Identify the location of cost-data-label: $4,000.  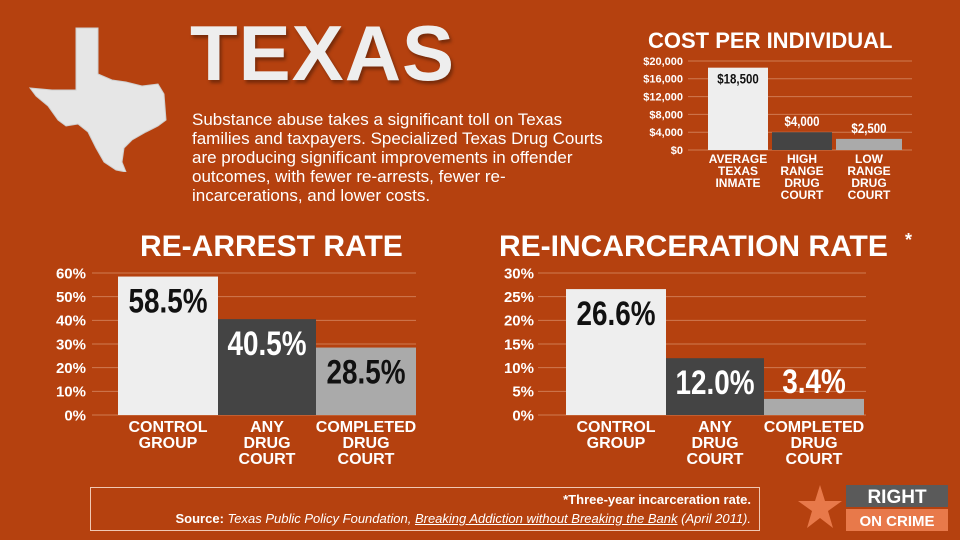
(801, 121).